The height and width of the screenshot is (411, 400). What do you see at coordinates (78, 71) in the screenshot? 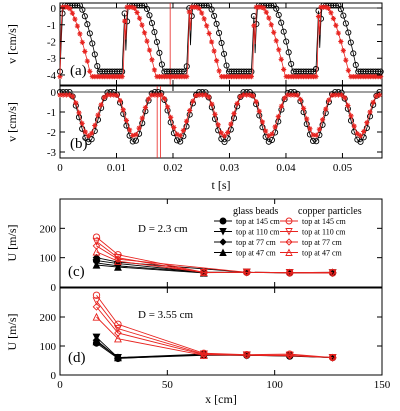
I see `panel-a-label: (a)` at bounding box center [78, 71].